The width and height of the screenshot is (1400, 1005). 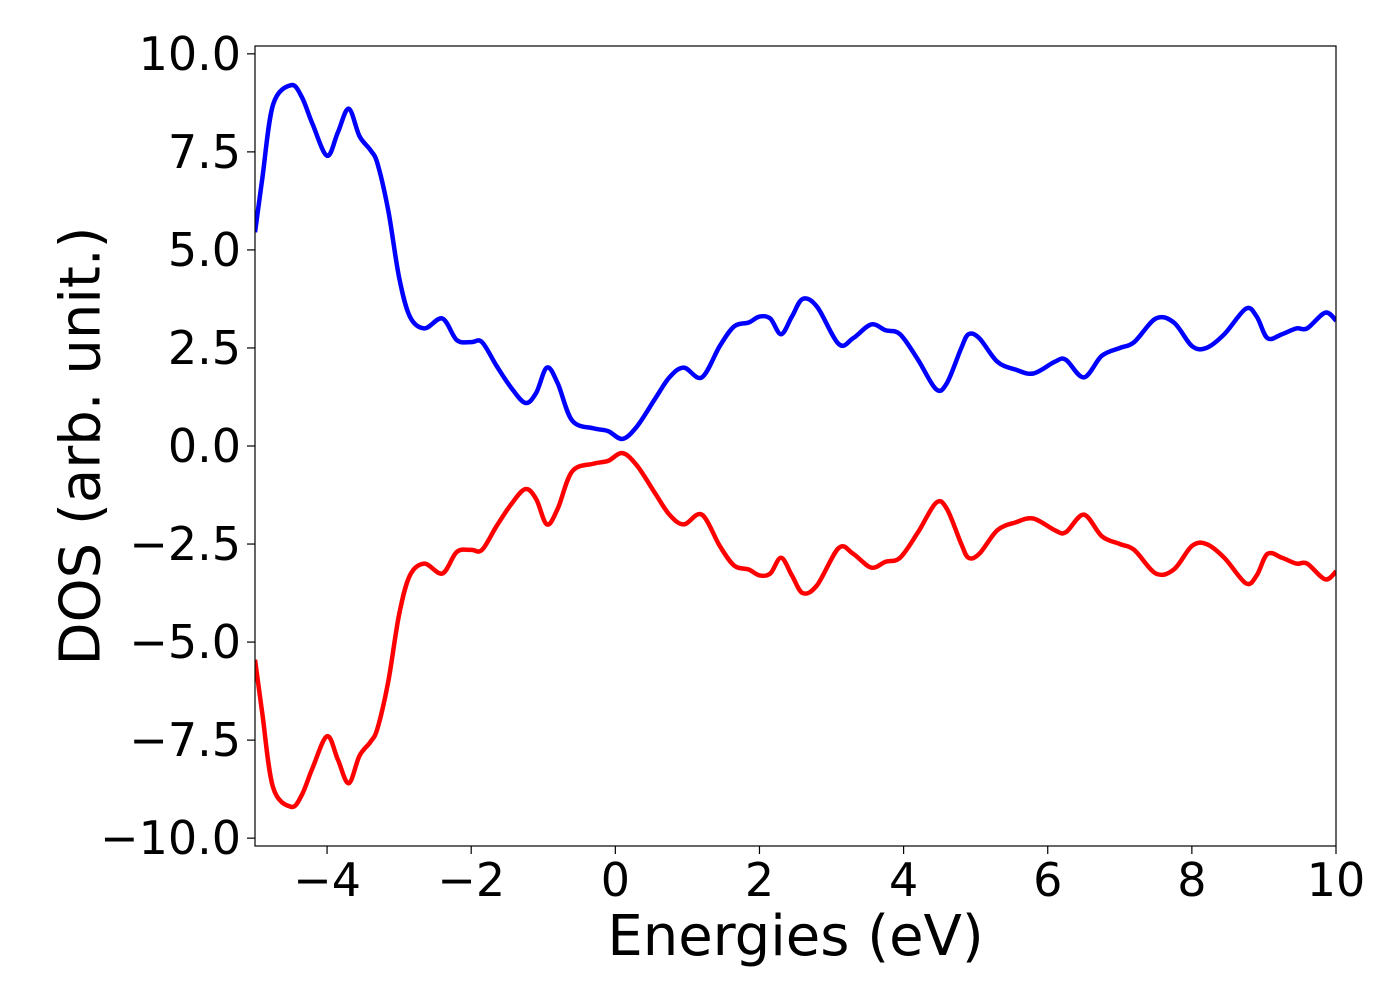 What do you see at coordinates (204, 348) in the screenshot?
I see `y-tick-label: 2.5` at bounding box center [204, 348].